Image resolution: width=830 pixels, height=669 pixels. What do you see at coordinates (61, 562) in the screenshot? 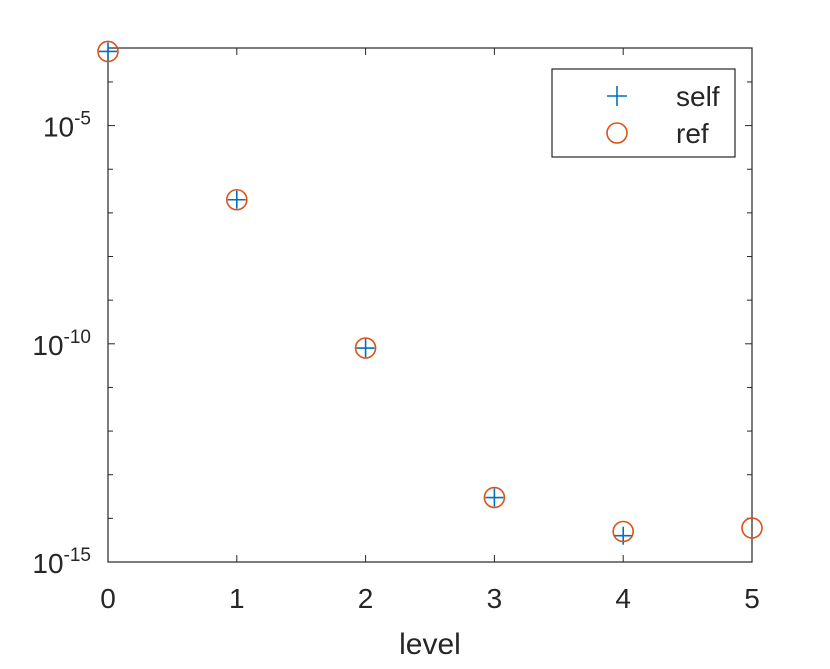
I see `y-tick-label: 10-15` at bounding box center [61, 562].